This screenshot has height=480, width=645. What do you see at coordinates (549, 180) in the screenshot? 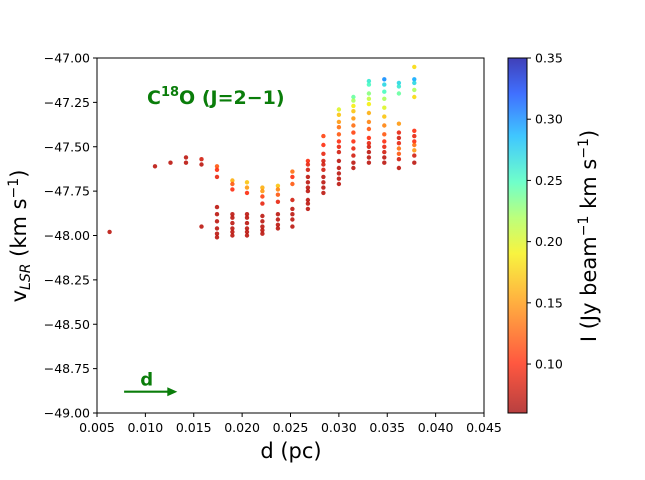
I see `colorbar-tick-label: 0.25` at bounding box center [549, 180].